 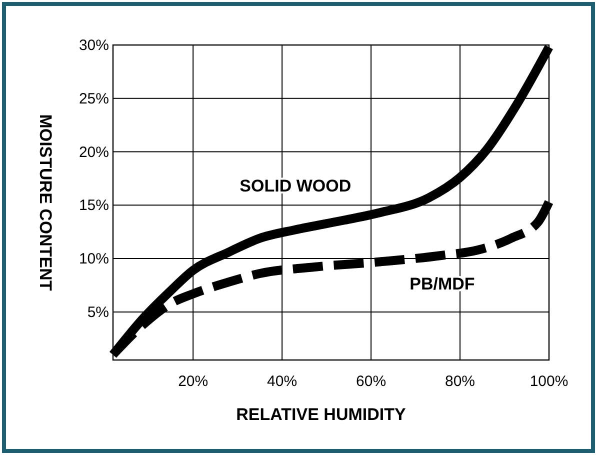 I want to click on x-axis-title: RELATIVE HUMIDITY, so click(x=321, y=414).